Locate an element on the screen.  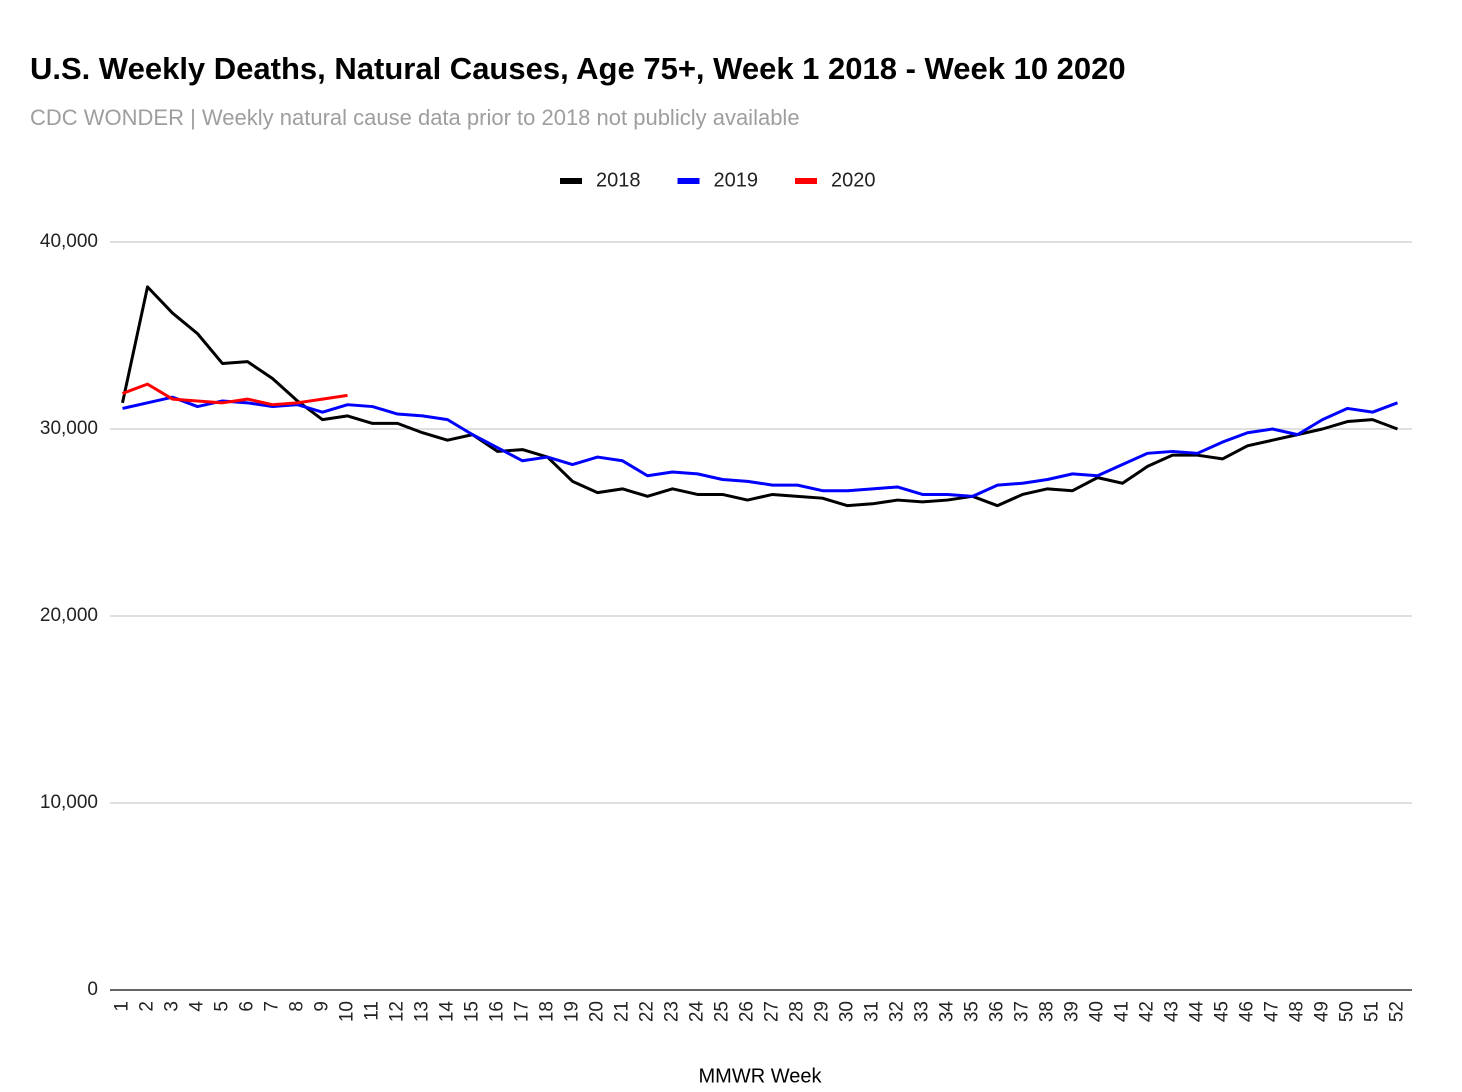
x-tick-label: 40 is located at coordinates (1097, 1011).